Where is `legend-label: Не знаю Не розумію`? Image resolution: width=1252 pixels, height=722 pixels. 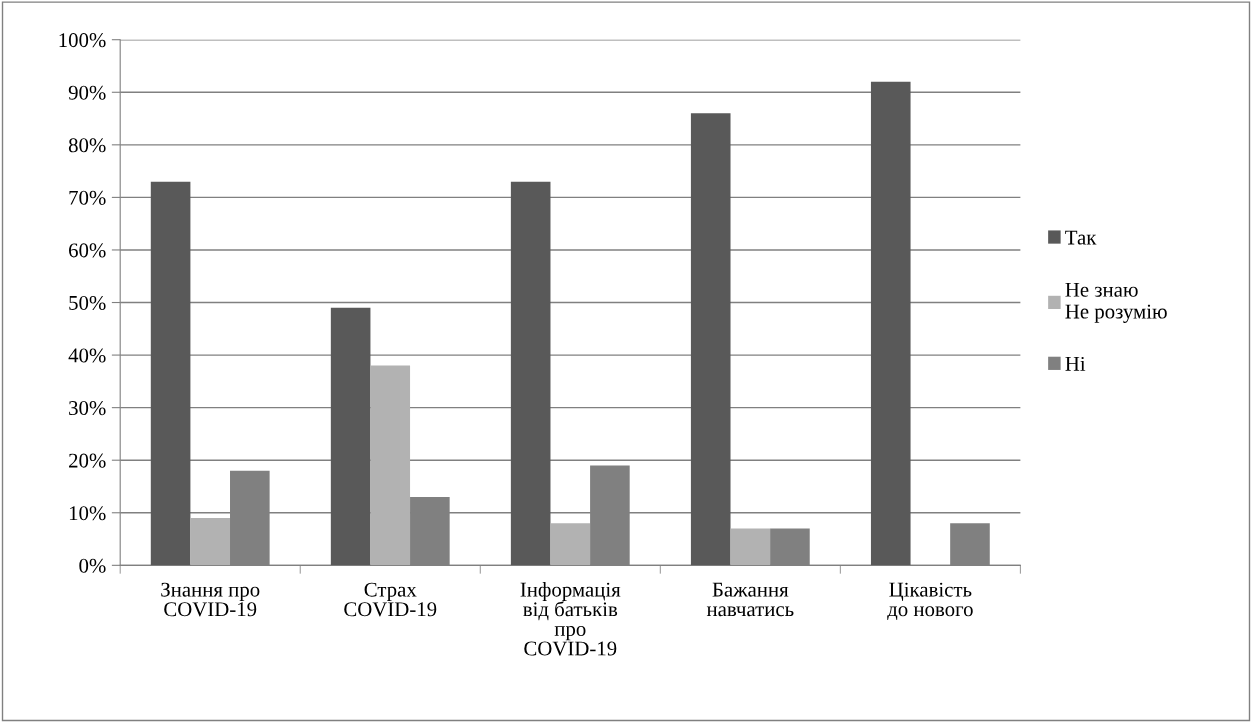
legend-label: Не знаю Не розумію is located at coordinates (1116, 302).